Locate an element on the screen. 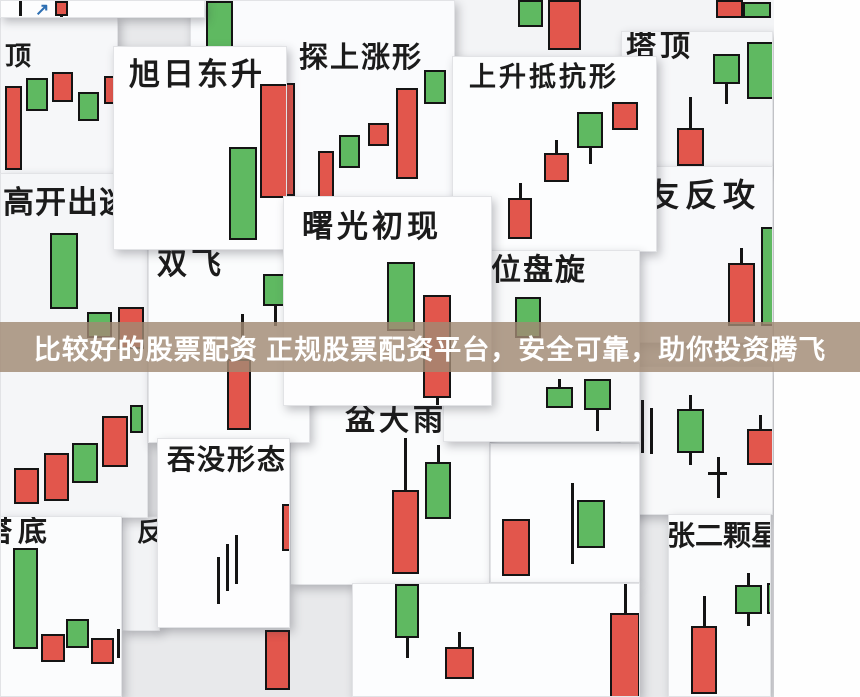 The height and width of the screenshot is (697, 860). promo-banner-text: 比较好的股票配资 正规股票配资平台，安全可靠，助你投资腾飞 is located at coordinates (430, 349).